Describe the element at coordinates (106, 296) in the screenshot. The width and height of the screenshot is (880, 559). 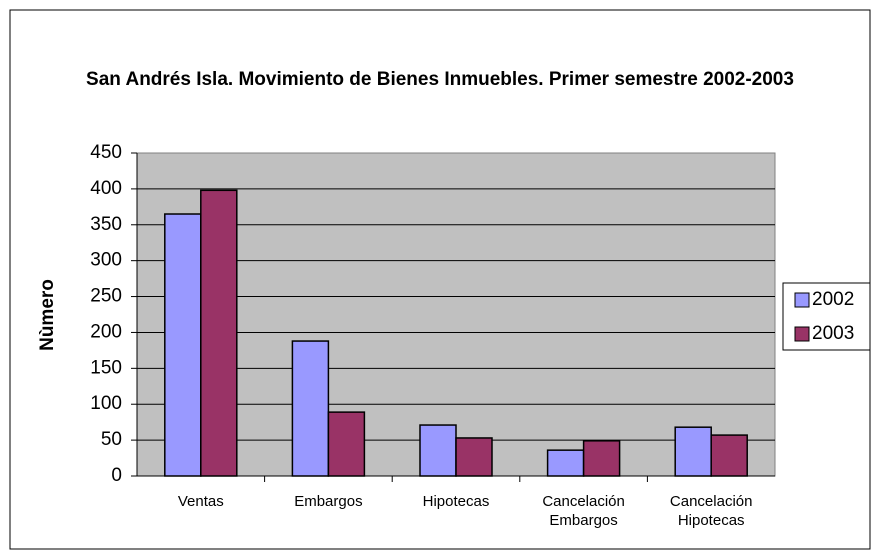
I see `y-tick-label: 250` at that location.